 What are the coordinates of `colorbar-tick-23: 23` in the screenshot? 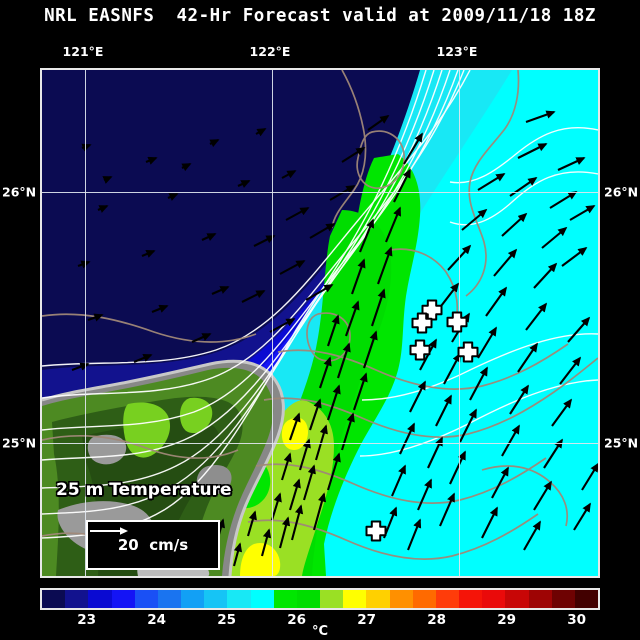 It's located at (87, 620).